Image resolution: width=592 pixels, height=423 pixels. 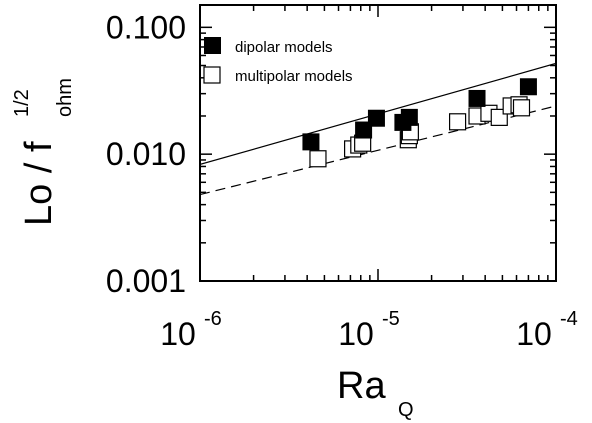 I want to click on x-tick-labels: 10 -6 10 -5 10 -4, so click(x=369, y=330).